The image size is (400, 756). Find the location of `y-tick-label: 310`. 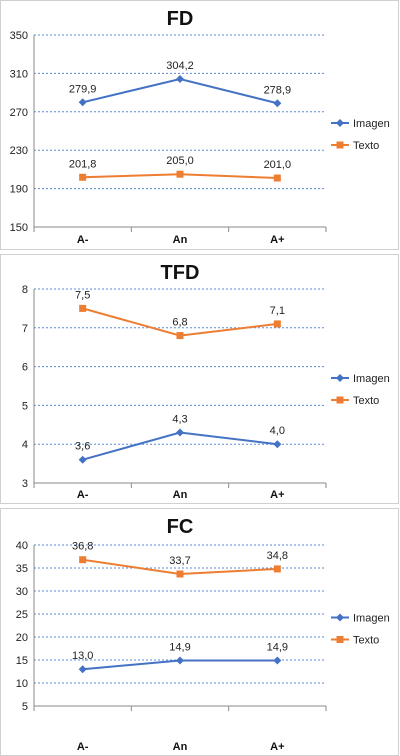

y-tick-label: 310 is located at coordinates (19, 74).